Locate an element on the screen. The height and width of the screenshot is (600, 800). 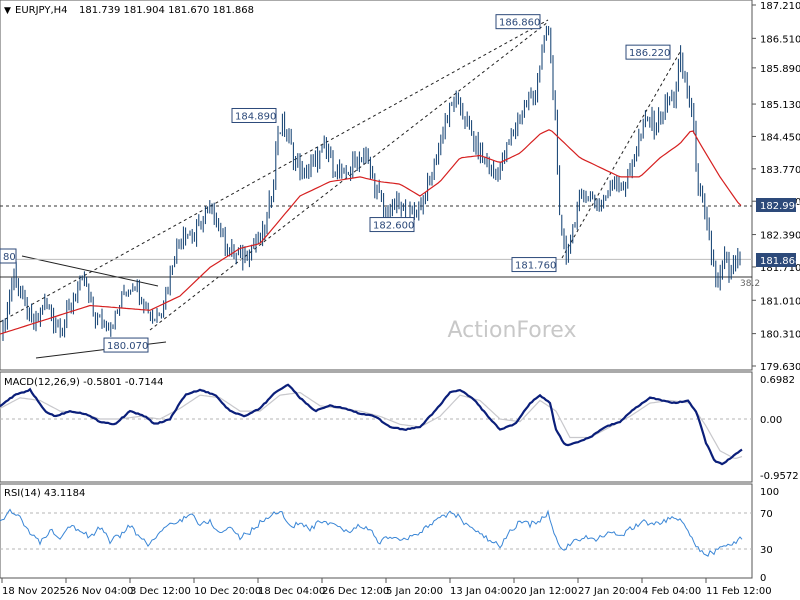
macd-tick-zero: 0.00 is located at coordinates (771, 420).